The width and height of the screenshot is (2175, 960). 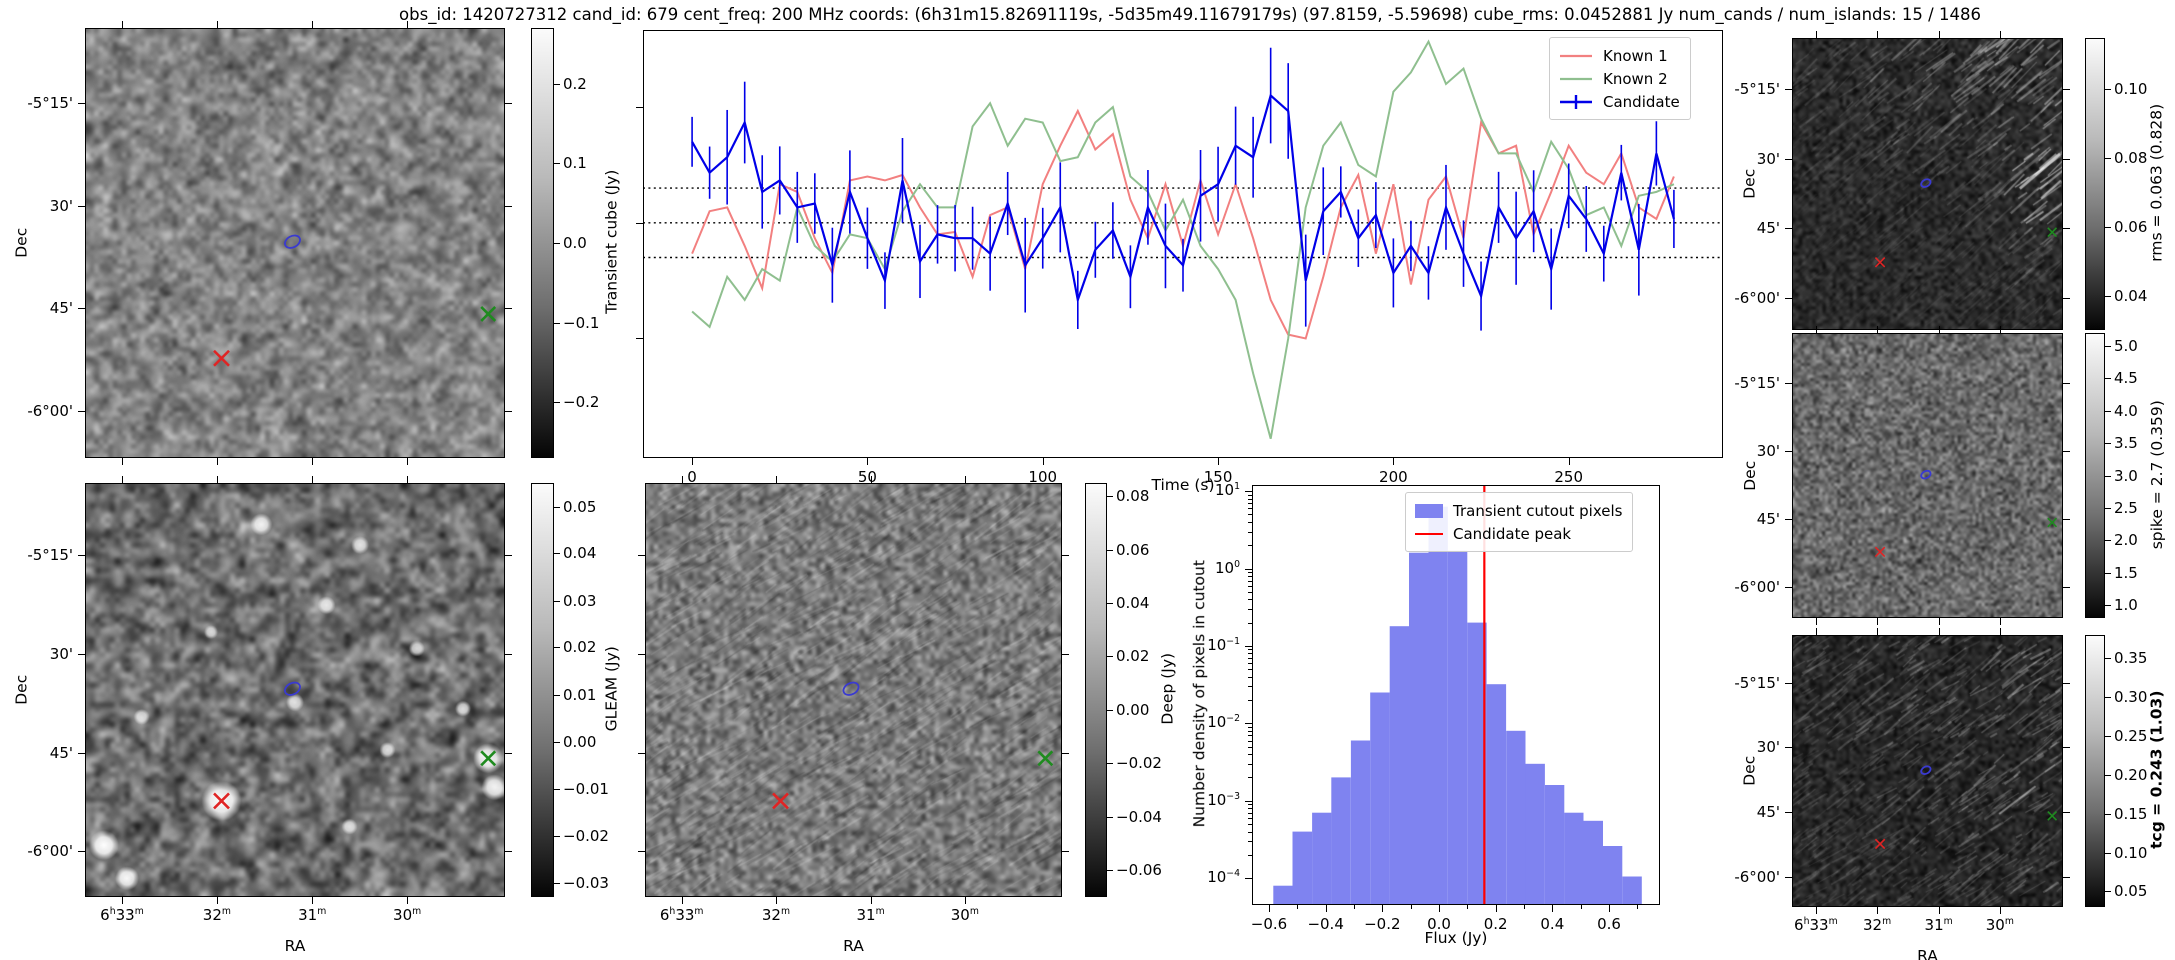 What do you see at coordinates (1619, 55) in the screenshot?
I see `legend-row-known1: Known 1` at bounding box center [1619, 55].